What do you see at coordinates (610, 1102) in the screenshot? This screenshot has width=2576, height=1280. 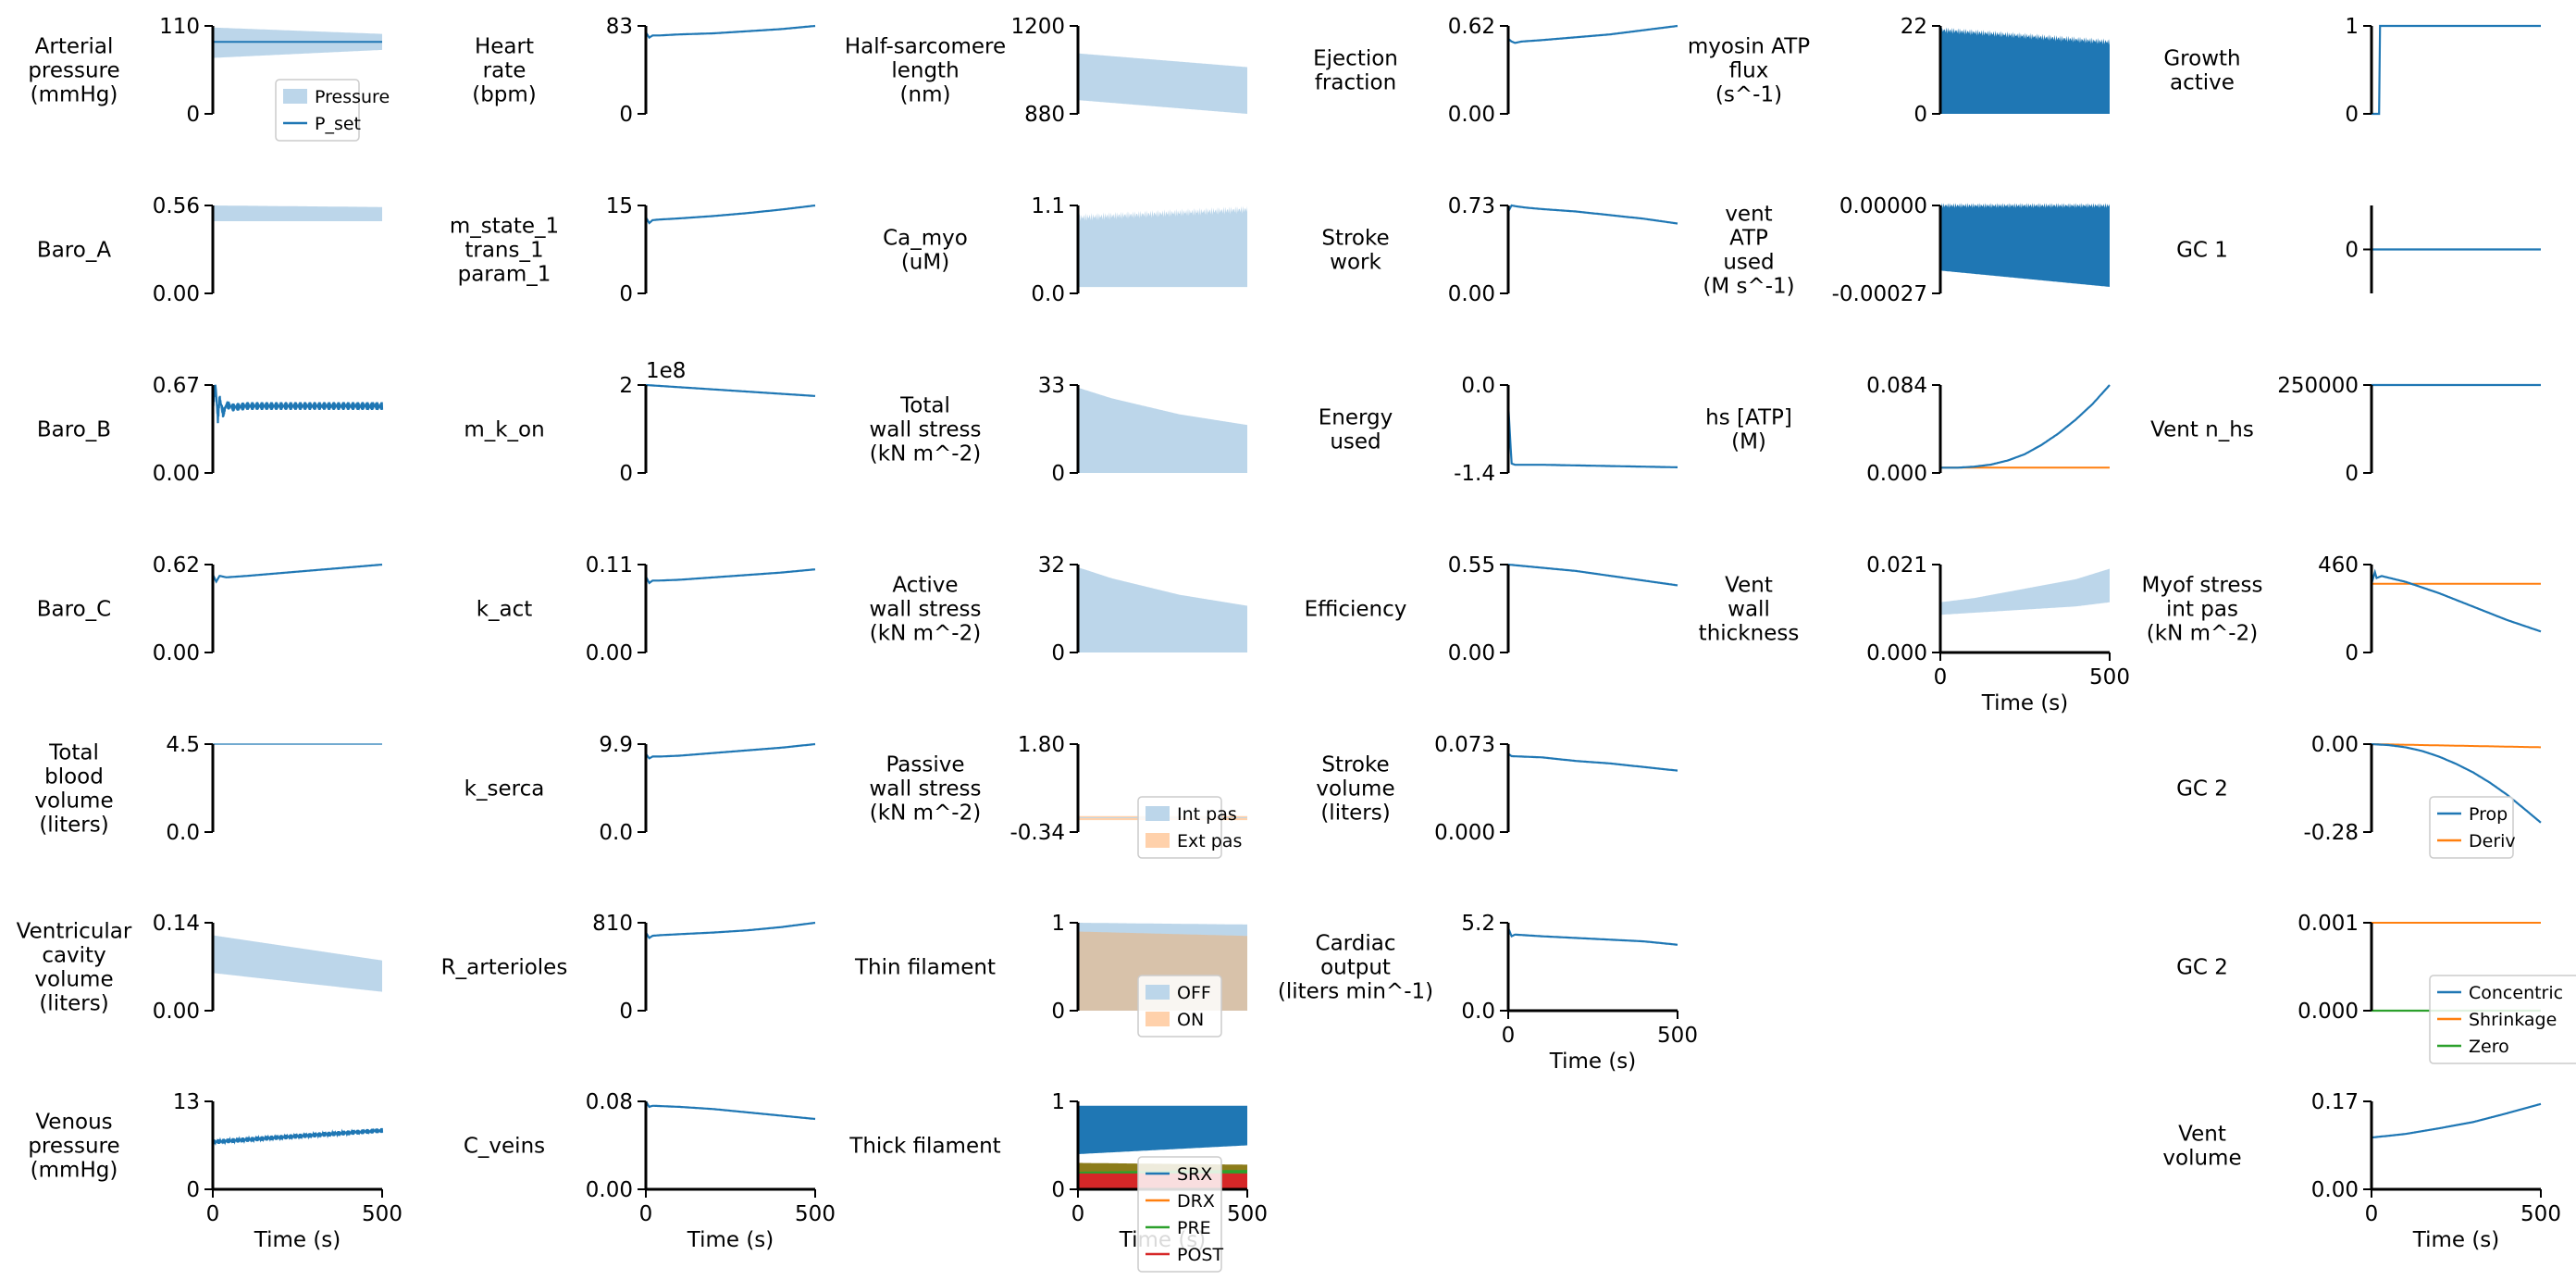 I see `y-tick-label: 0.08` at bounding box center [610, 1102].